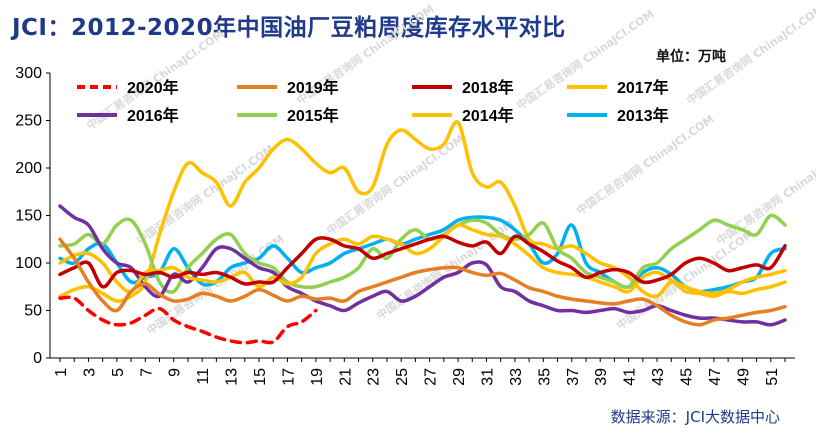 The width and height of the screenshot is (816, 435). Describe the element at coordinates (232, 377) in the screenshot. I see `x-tick-label: 13` at that location.